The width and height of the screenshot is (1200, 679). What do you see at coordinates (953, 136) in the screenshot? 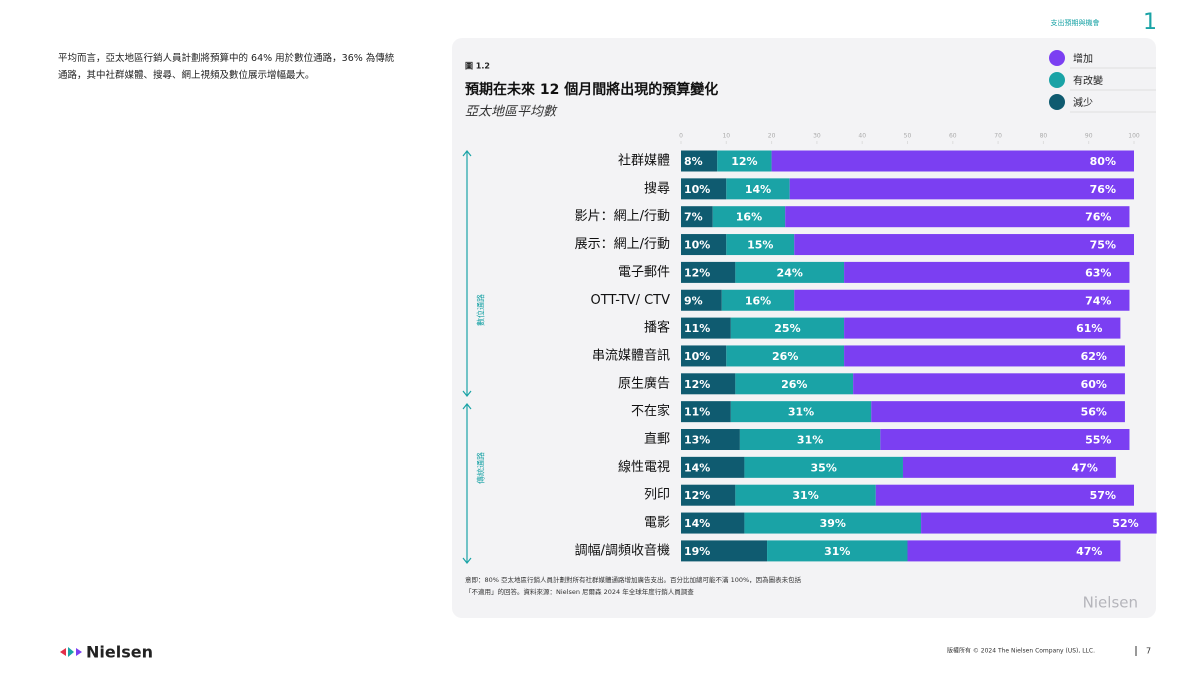
I see `x-tick-label: 60` at bounding box center [953, 136].